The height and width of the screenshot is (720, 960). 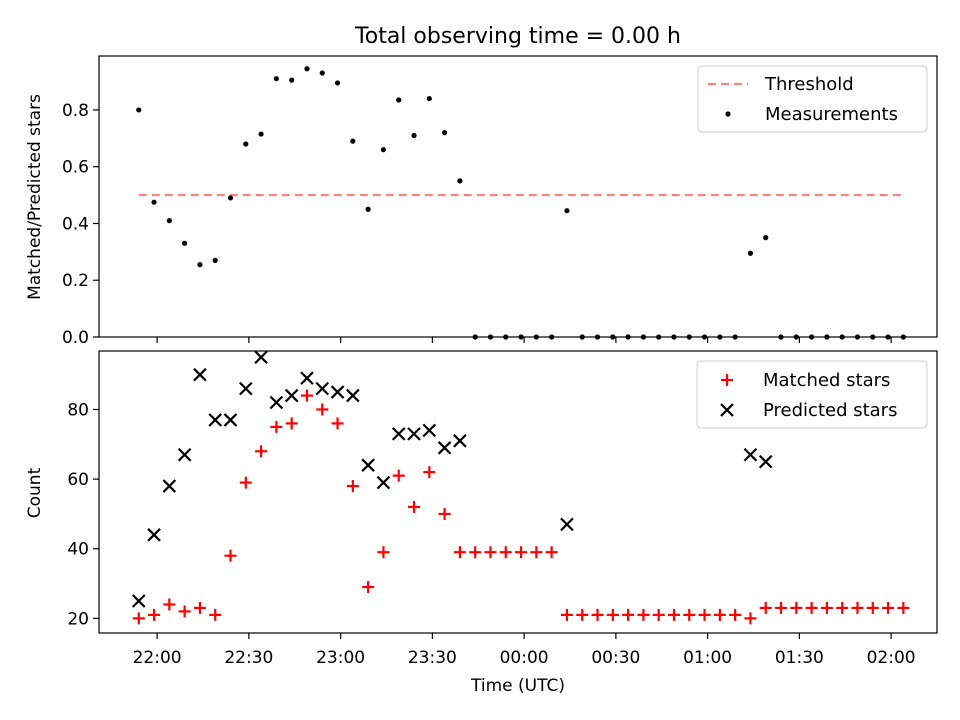 What do you see at coordinates (517, 686) in the screenshot?
I see `x-axis-label: Time (UTC)` at bounding box center [517, 686].